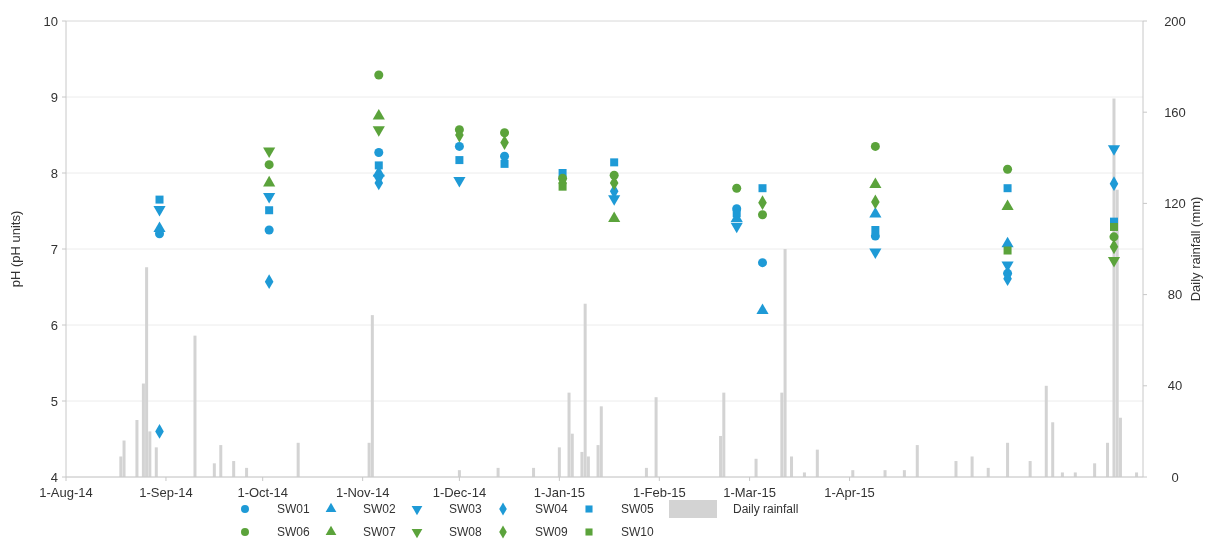 This screenshot has width=1210, height=553. Describe the element at coordinates (1175, 477) in the screenshot. I see `y2-tick-label: 0` at that location.